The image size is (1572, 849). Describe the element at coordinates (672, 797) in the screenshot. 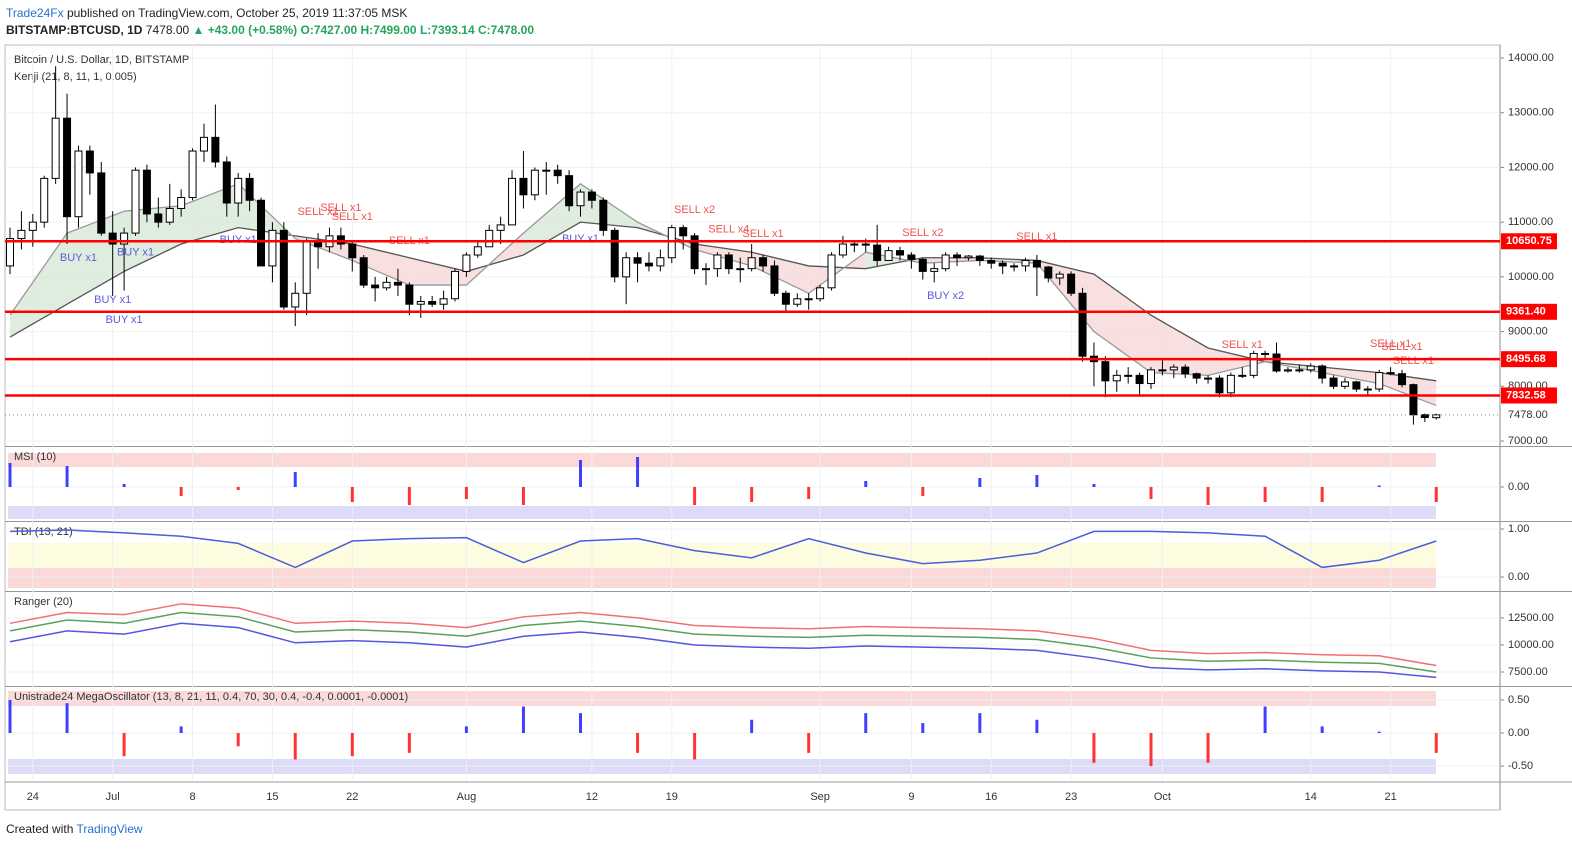

I see `x-tick-label: 19` at that location.